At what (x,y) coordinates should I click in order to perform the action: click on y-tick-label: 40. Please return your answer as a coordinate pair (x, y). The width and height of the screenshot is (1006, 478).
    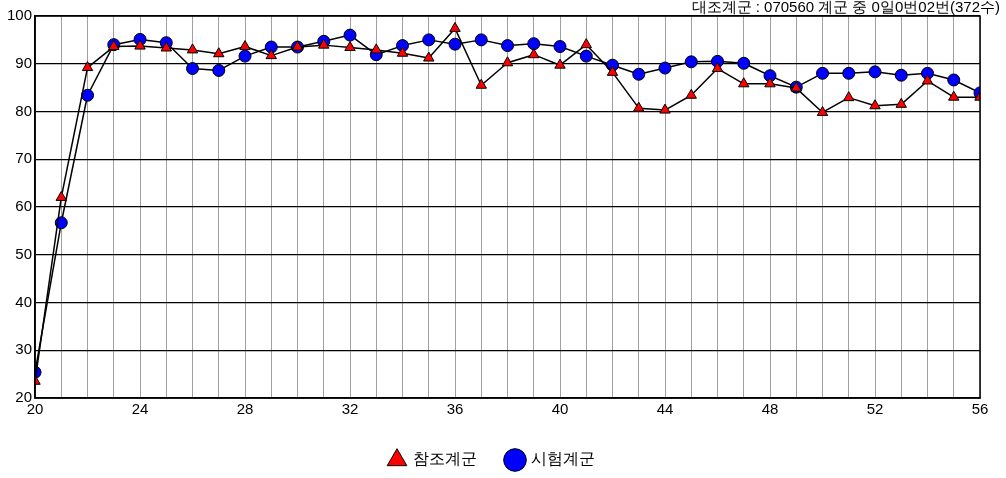
    Looking at the image, I should click on (24, 301).